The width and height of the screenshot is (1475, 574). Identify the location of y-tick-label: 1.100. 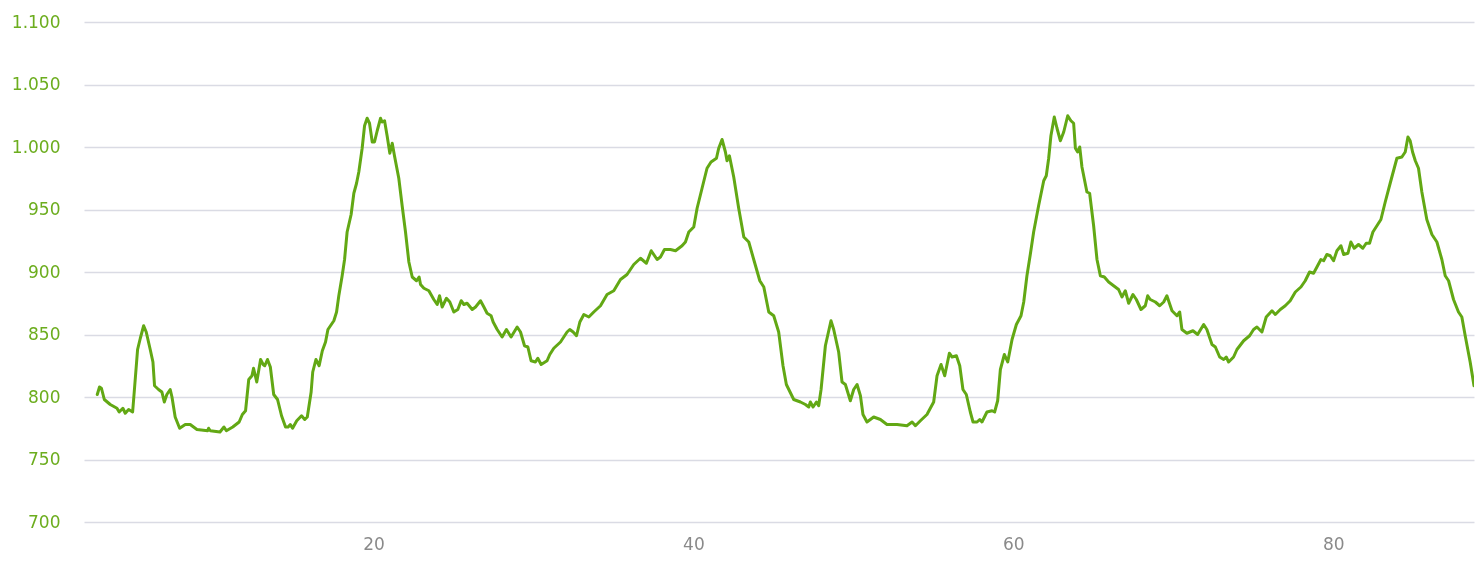
(36, 21).